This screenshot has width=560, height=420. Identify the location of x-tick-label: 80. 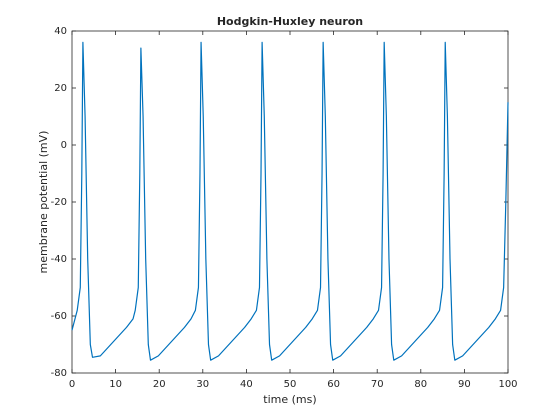
(420, 384).